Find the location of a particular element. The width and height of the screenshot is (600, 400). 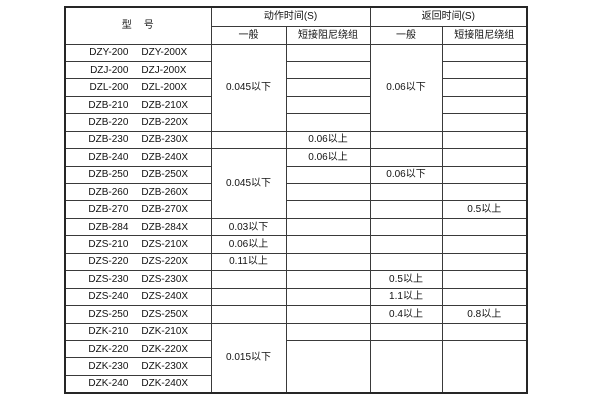

model-name: DZL-200X is located at coordinates (164, 88).